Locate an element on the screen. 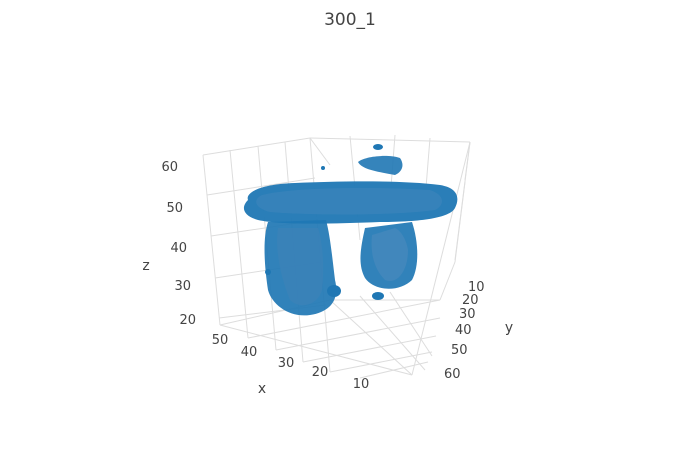  y-axis-label: y is located at coordinates (509, 328).